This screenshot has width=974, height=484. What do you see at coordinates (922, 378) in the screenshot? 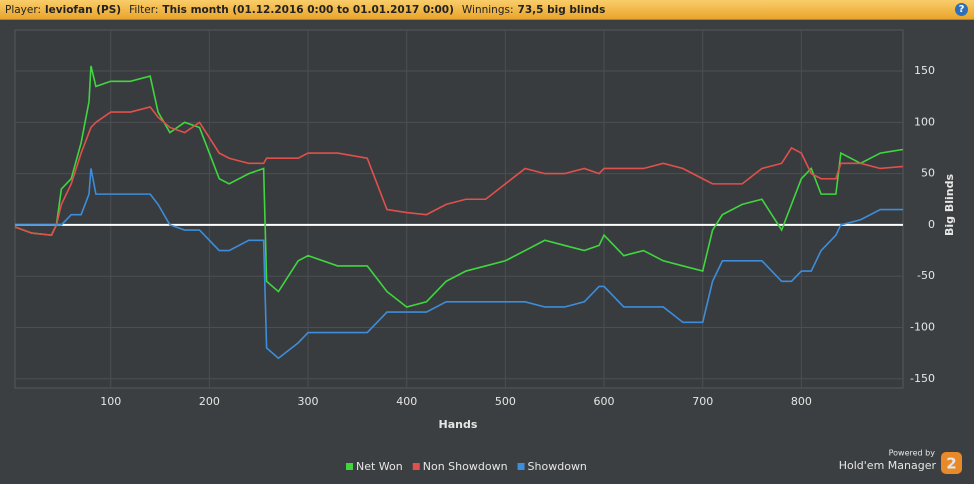
I see `y-tick-label: -150` at bounding box center [922, 378].